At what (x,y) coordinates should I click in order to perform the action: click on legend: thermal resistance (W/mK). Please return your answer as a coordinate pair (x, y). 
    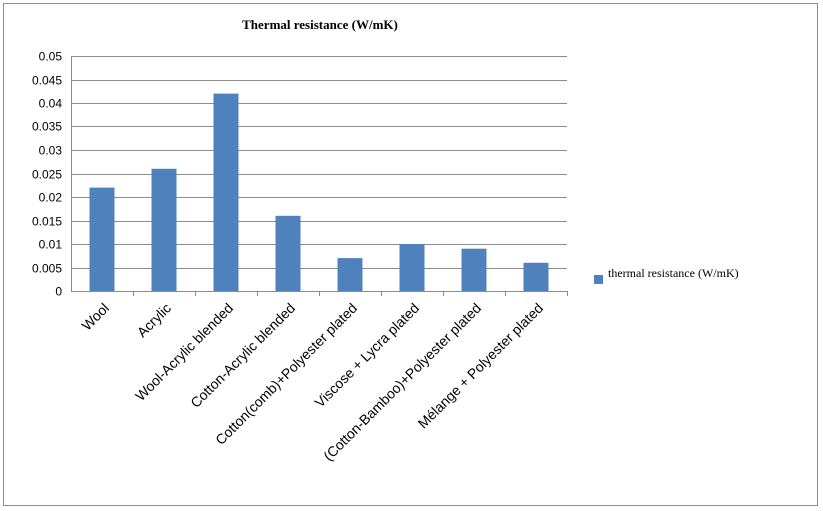
    Looking at the image, I should click on (666, 275).